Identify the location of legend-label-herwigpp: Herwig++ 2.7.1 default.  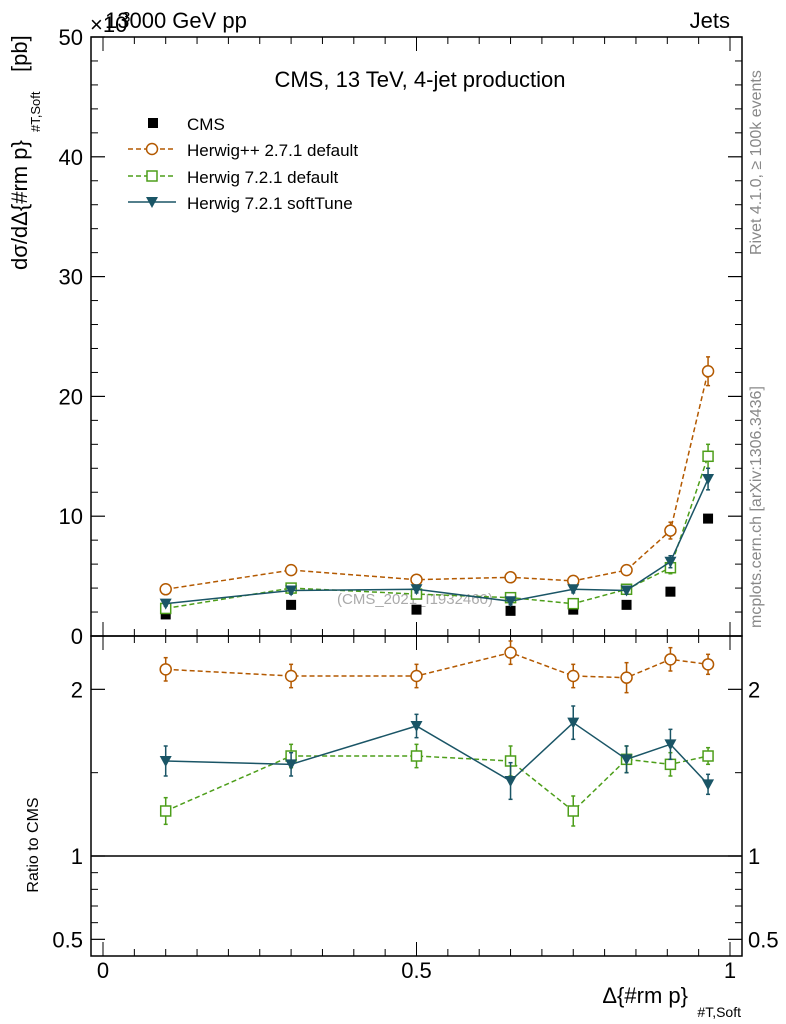
(272, 150).